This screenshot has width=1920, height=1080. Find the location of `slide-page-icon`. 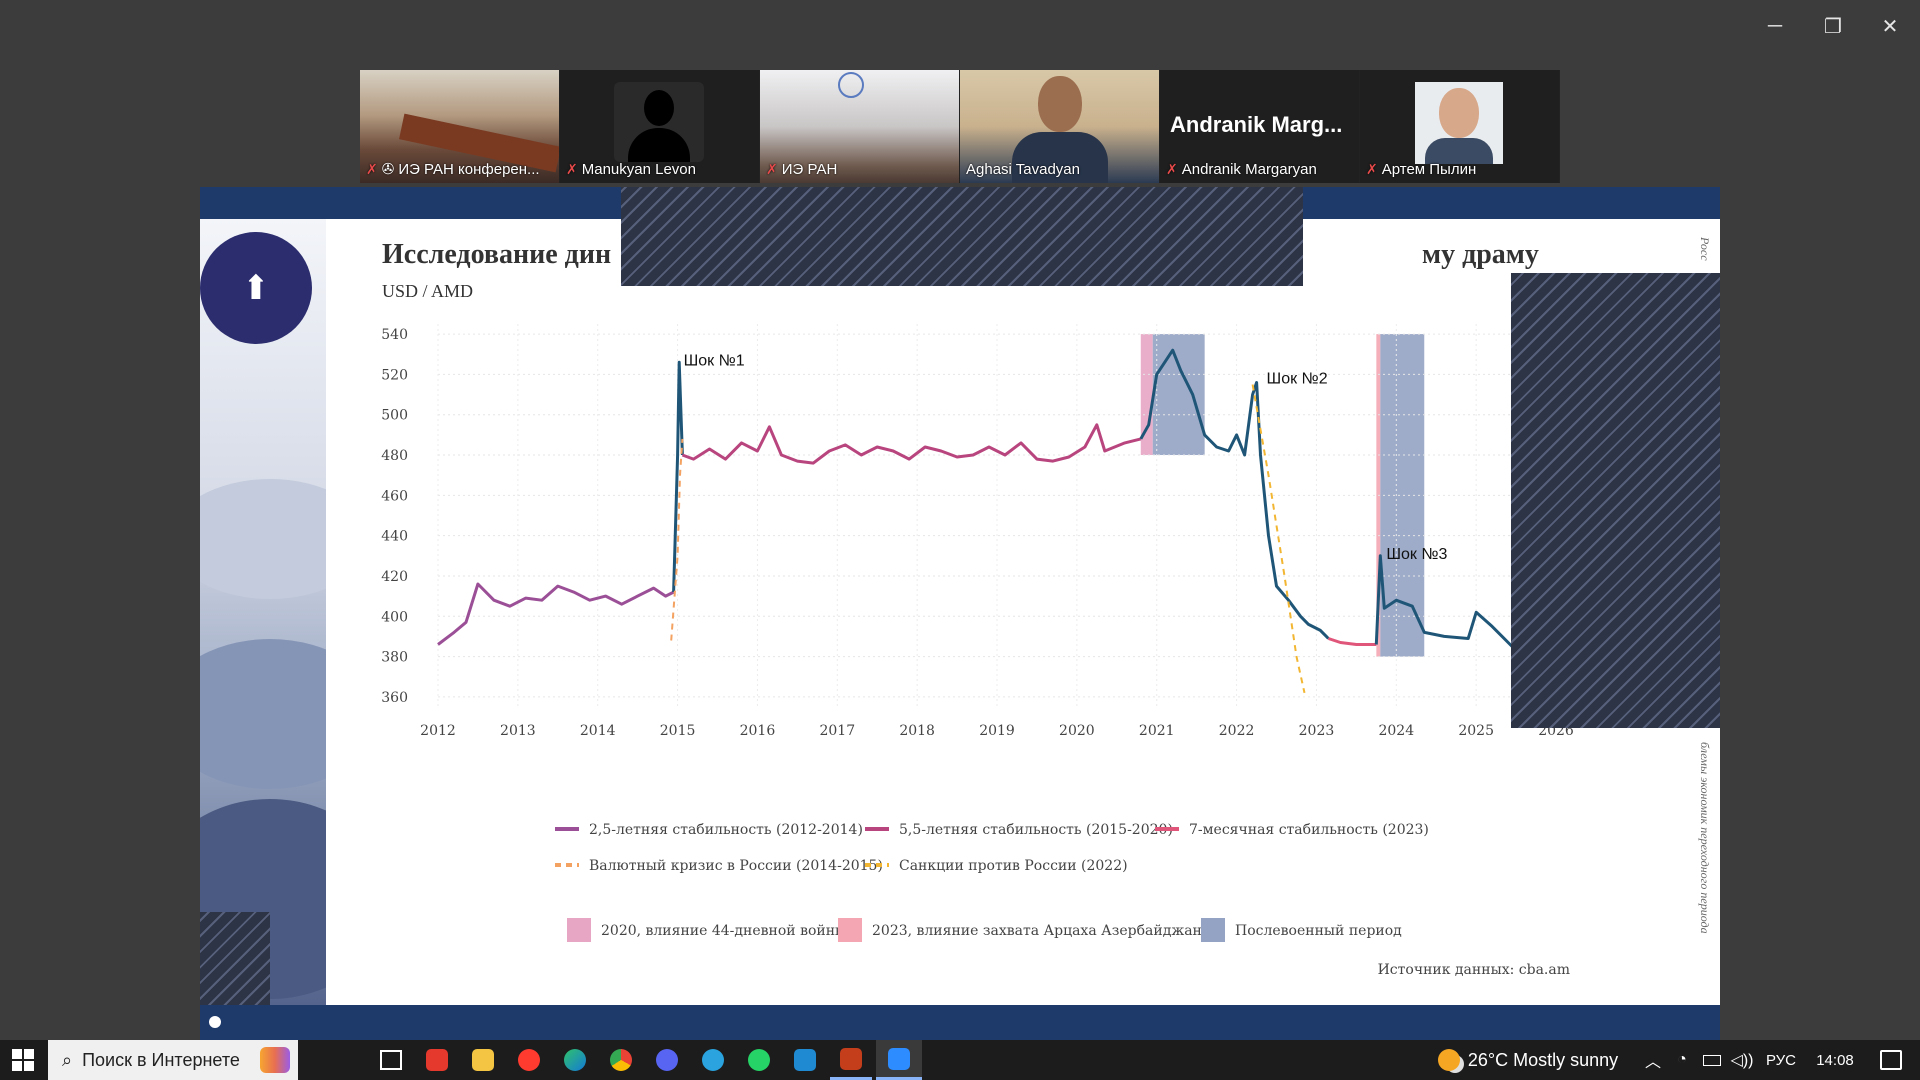

slide-page-icon is located at coordinates (215, 1022).